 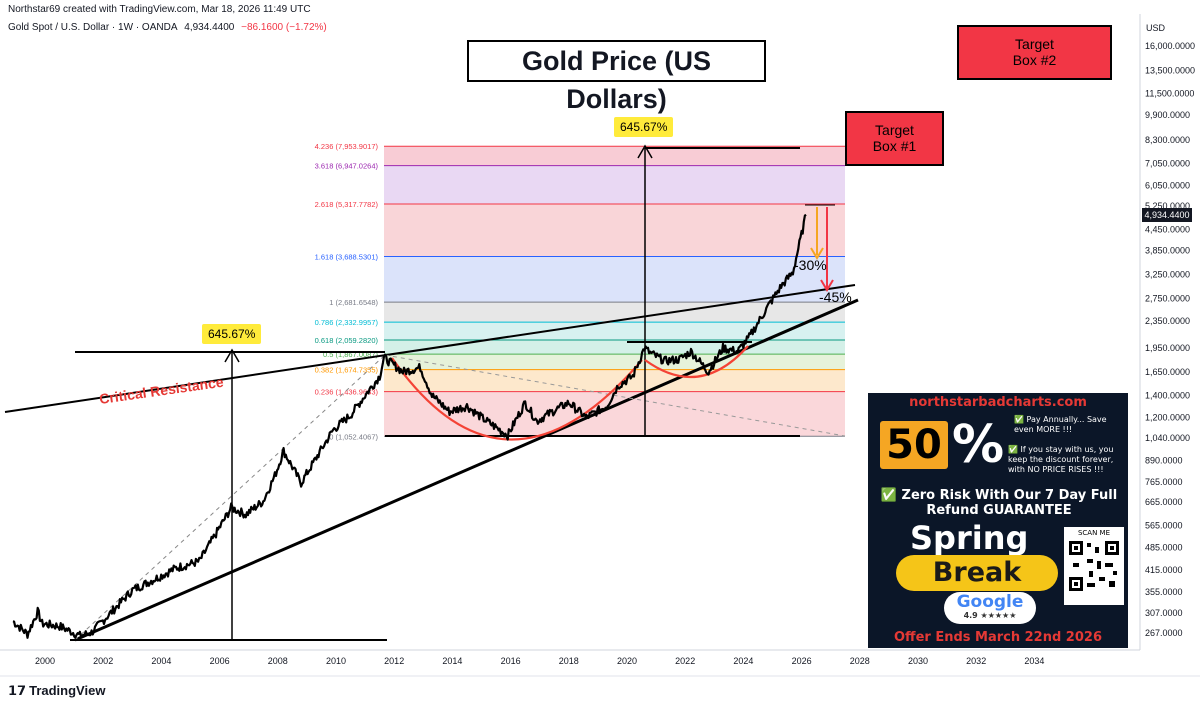 I want to click on y-tick-label: 355.0000, so click(x=1164, y=592).